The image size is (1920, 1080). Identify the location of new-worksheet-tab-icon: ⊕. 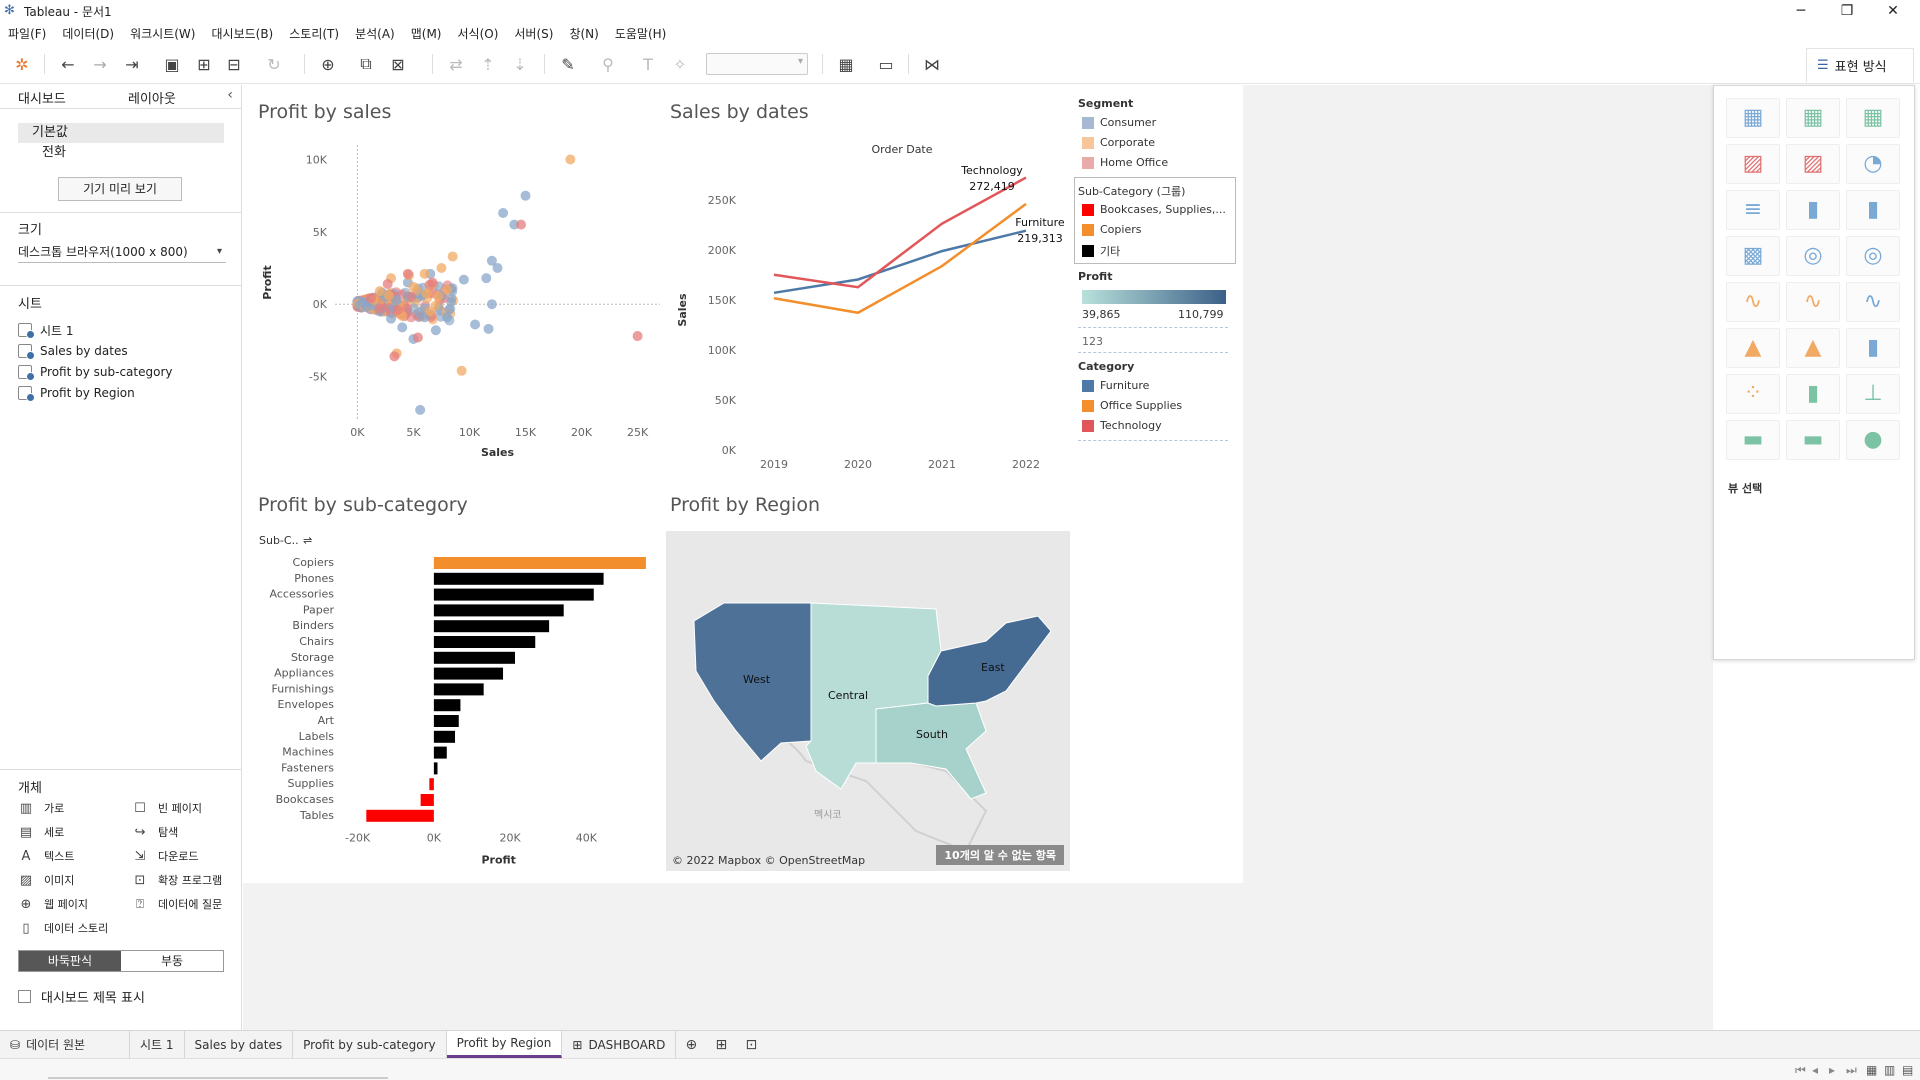
(691, 1044).